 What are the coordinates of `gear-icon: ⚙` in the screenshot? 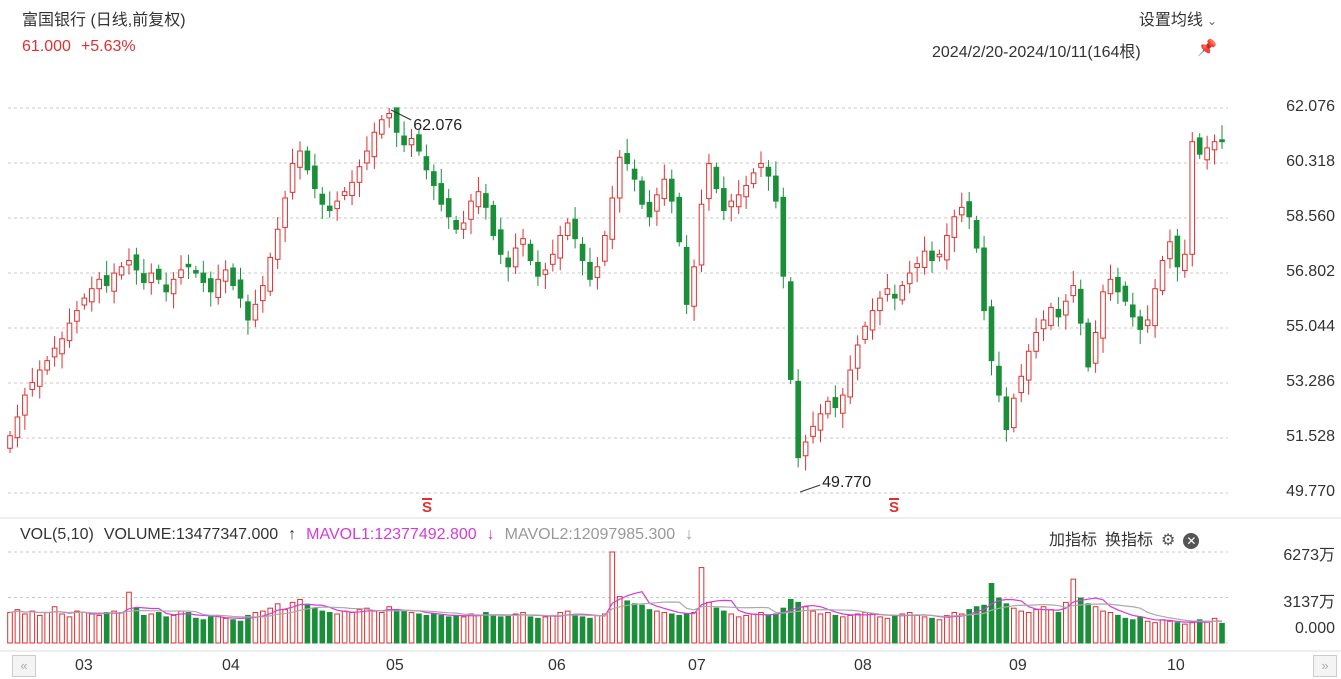 It's located at (1168, 540).